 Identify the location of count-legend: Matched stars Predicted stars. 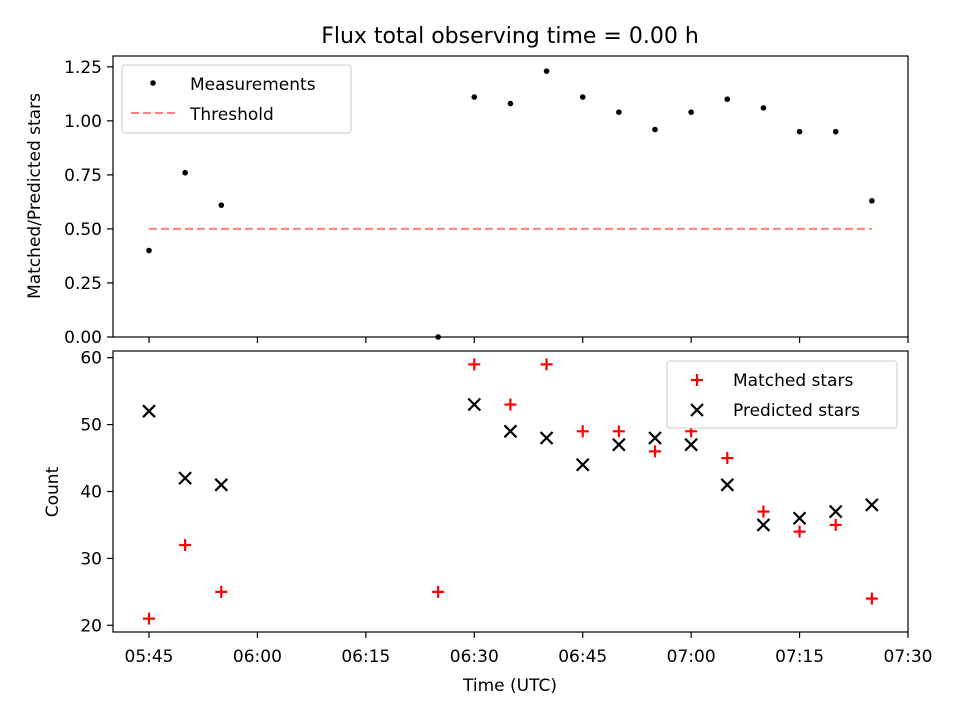
(782, 394).